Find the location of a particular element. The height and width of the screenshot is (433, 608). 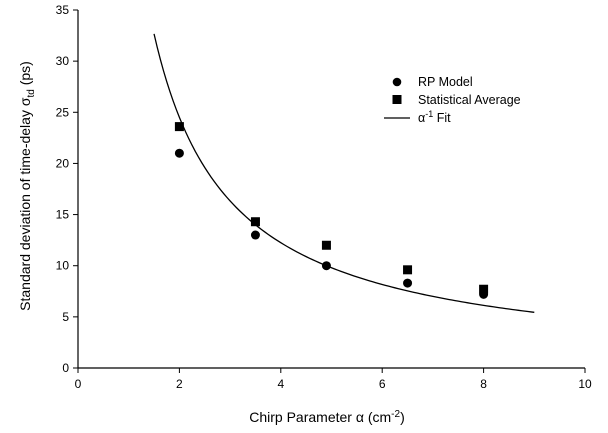

legend-fit-alpha: α is located at coordinates (421, 118).